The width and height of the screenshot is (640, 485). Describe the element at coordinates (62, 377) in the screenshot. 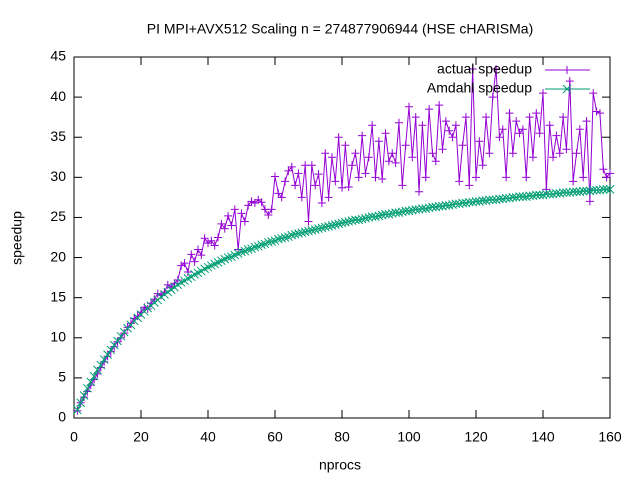

I see `y-tick-label: 5` at that location.